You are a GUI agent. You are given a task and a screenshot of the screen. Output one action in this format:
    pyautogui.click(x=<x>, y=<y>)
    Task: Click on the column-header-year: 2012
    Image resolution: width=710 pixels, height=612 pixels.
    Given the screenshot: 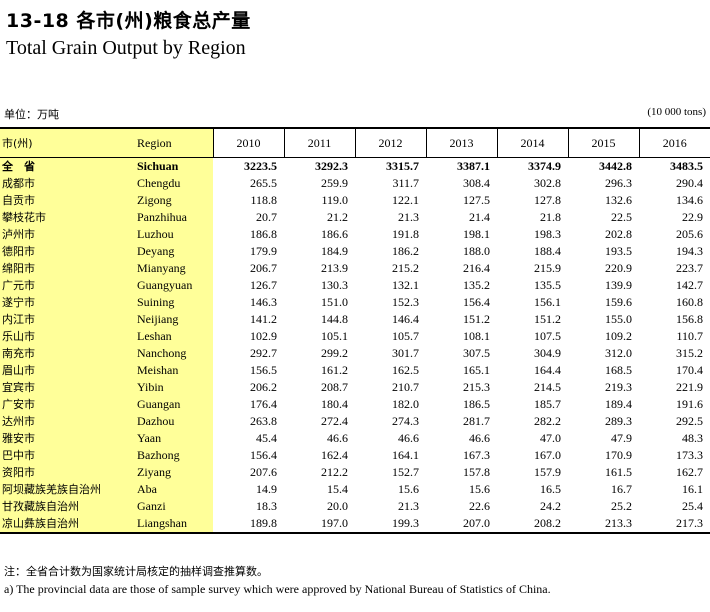 What is the action you would take?
    pyautogui.click(x=390, y=142)
    